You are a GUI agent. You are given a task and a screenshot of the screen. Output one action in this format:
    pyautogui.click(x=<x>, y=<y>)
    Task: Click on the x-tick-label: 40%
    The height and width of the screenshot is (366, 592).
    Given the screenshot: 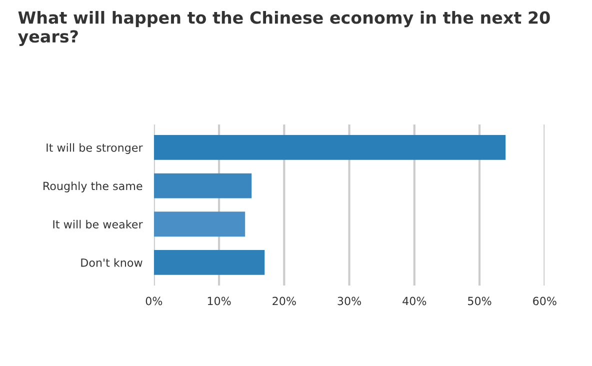 What is the action you would take?
    pyautogui.click(x=414, y=301)
    